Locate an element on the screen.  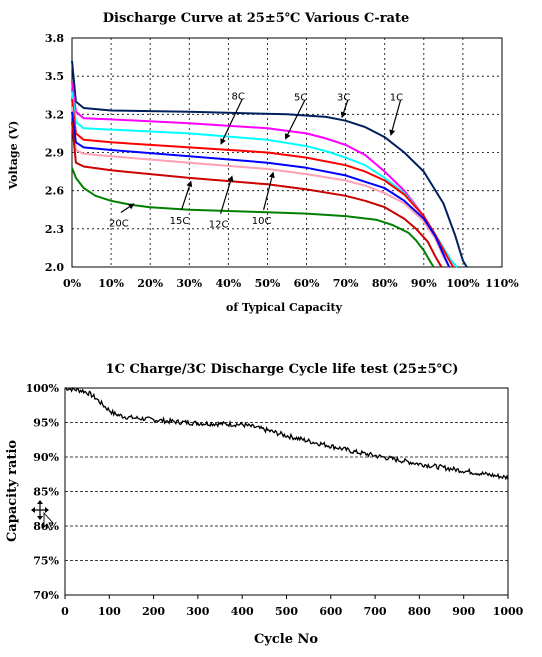
capacity-line is located at coordinates (287, 433).